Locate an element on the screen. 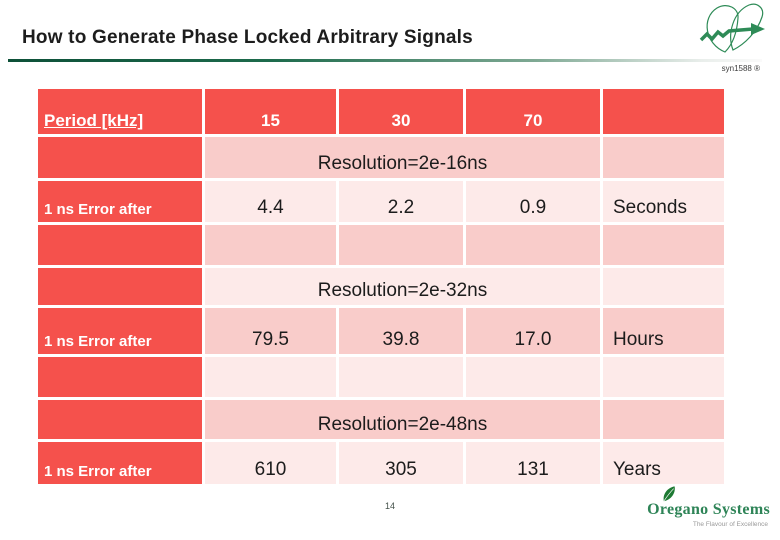 The height and width of the screenshot is (540, 780). title-divider is located at coordinates (385, 60).